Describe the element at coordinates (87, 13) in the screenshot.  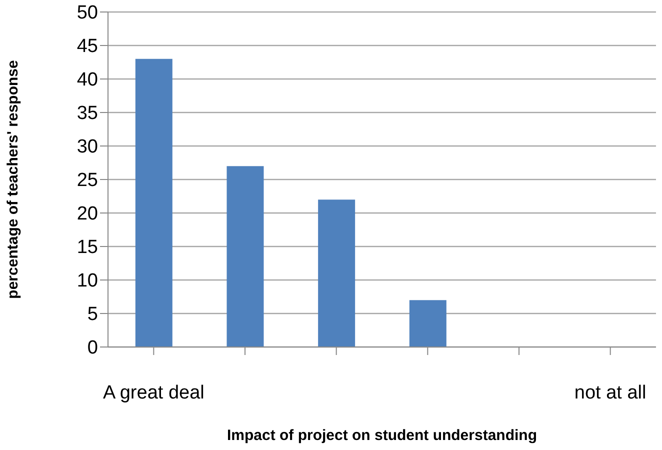
I see `y-tick-label: 50` at that location.